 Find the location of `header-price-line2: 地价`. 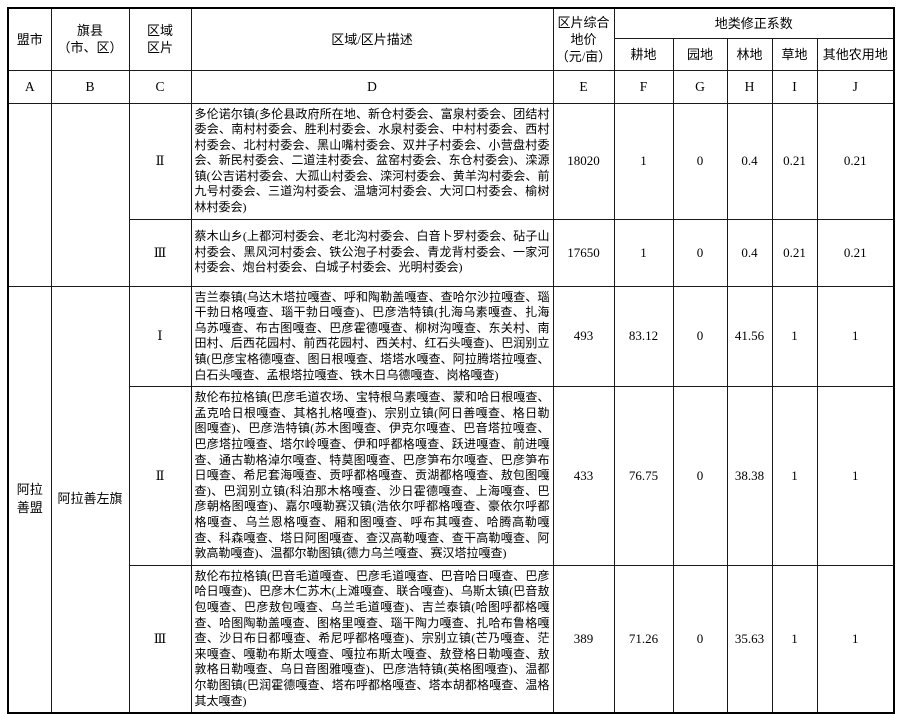

header-price-line2: 地价 is located at coordinates (583, 39).